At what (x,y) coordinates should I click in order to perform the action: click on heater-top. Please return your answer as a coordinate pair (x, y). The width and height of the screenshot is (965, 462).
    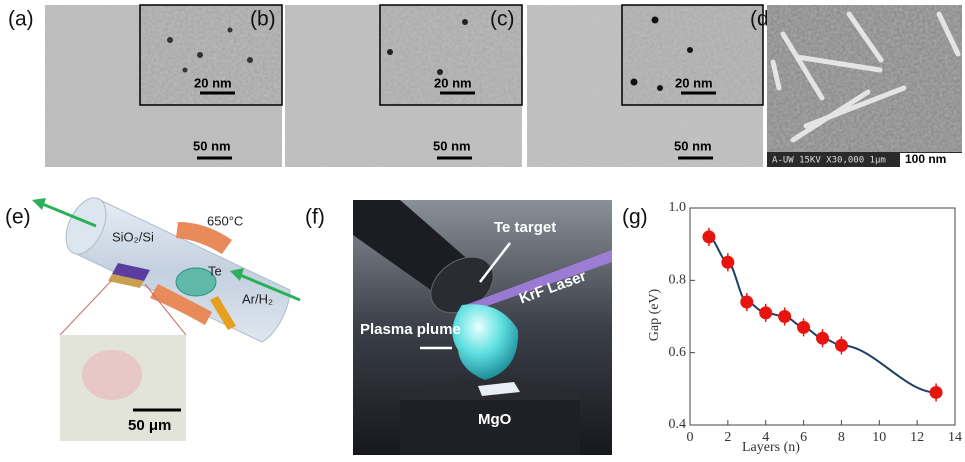
    Looking at the image, I should click on (204, 238).